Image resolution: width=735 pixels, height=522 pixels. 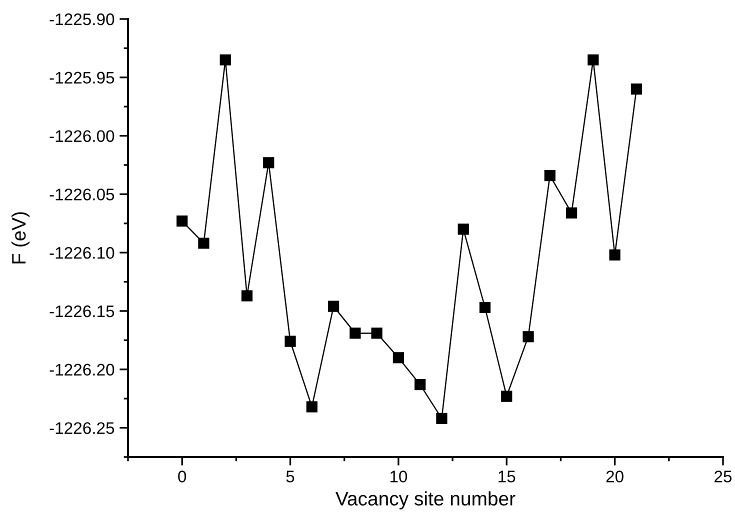 What do you see at coordinates (82, 78) in the screenshot?
I see `y-tick-label: -1225.95` at bounding box center [82, 78].